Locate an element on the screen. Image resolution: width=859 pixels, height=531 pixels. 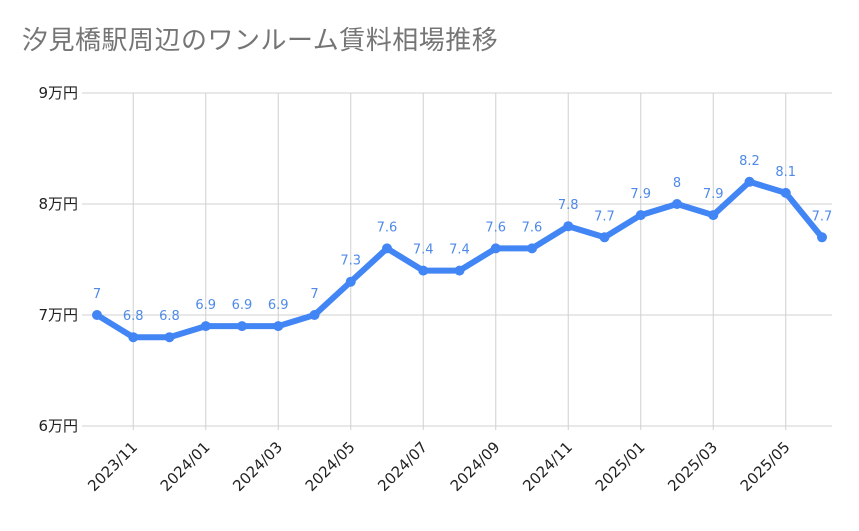
data-label: 8 is located at coordinates (677, 183).